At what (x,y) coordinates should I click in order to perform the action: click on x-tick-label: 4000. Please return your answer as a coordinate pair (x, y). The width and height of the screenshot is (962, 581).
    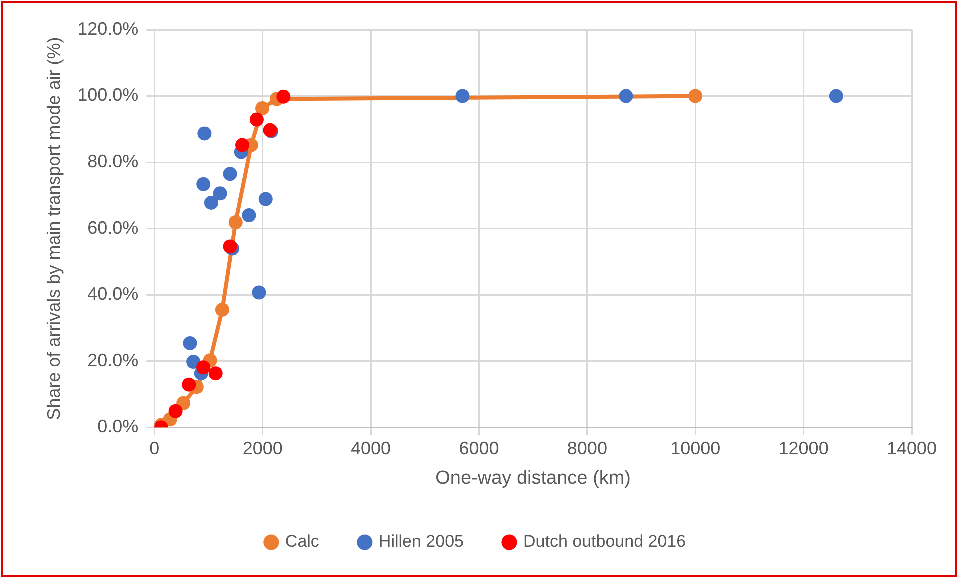
    Looking at the image, I should click on (371, 448).